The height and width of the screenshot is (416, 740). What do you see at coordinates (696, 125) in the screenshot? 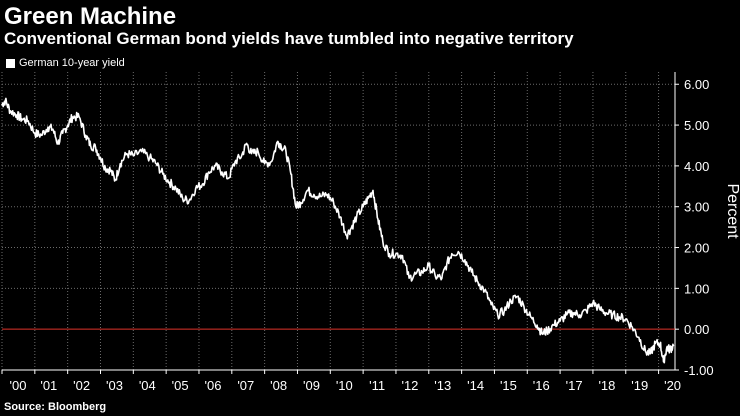
I see `y-tick-label: 5.00` at bounding box center [696, 125].